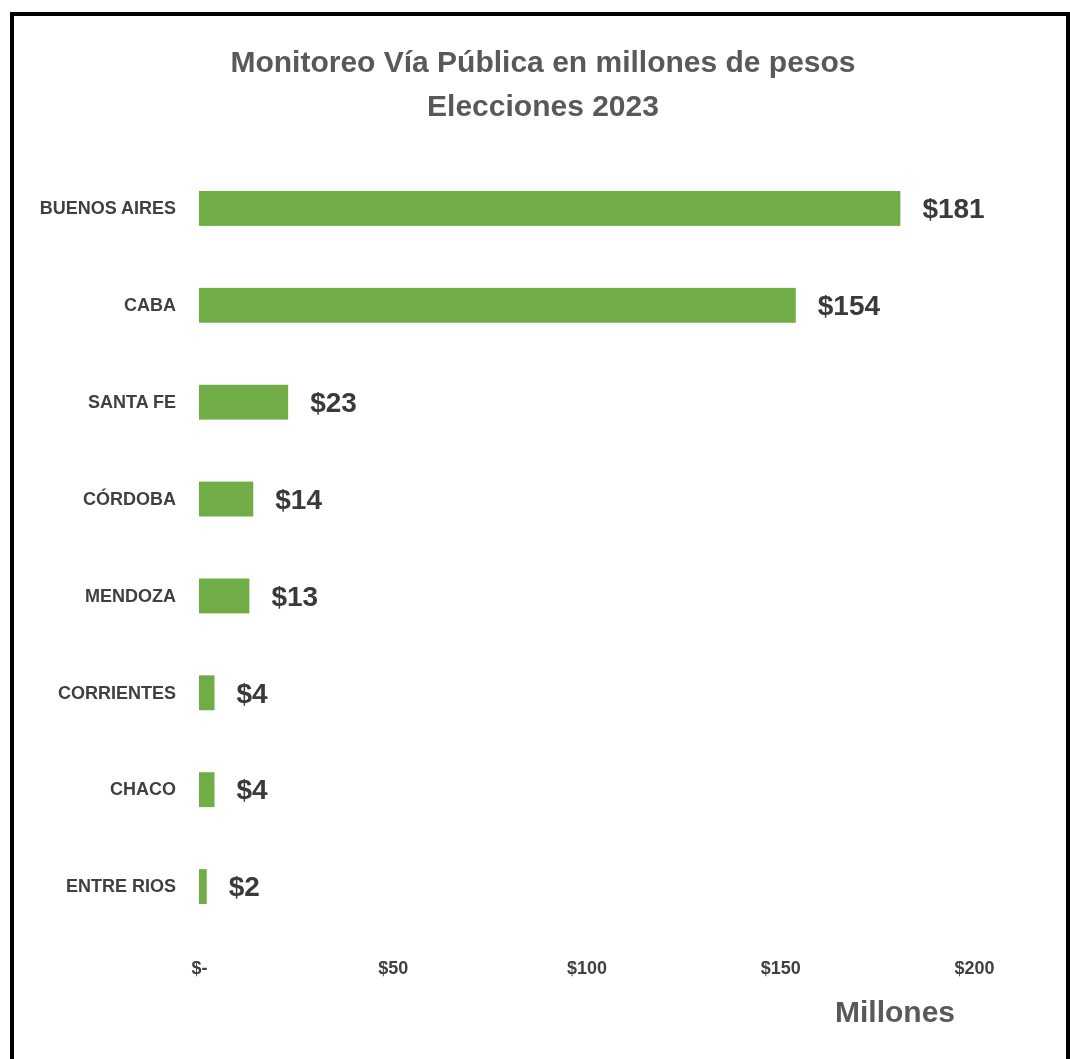 Image resolution: width=1070 pixels, height=1059 pixels. Describe the element at coordinates (120, 886) in the screenshot. I see `y-tick-label: ENTRE RIOS` at that location.